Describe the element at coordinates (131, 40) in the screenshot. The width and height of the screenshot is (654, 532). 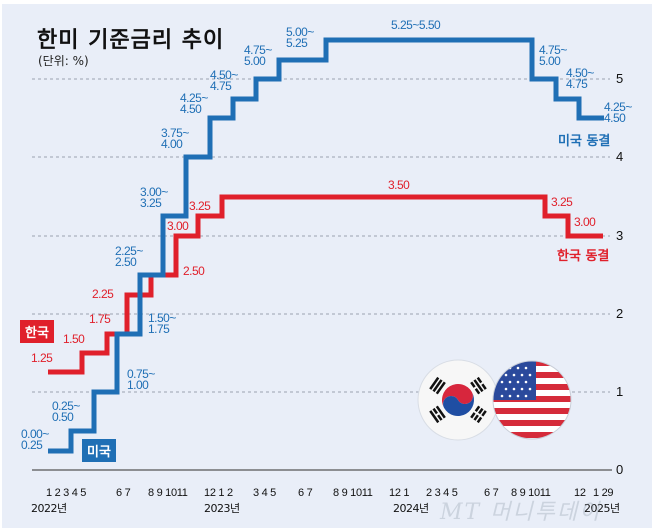
I see `chart-title: 한미 기준금리 추이` at that location.